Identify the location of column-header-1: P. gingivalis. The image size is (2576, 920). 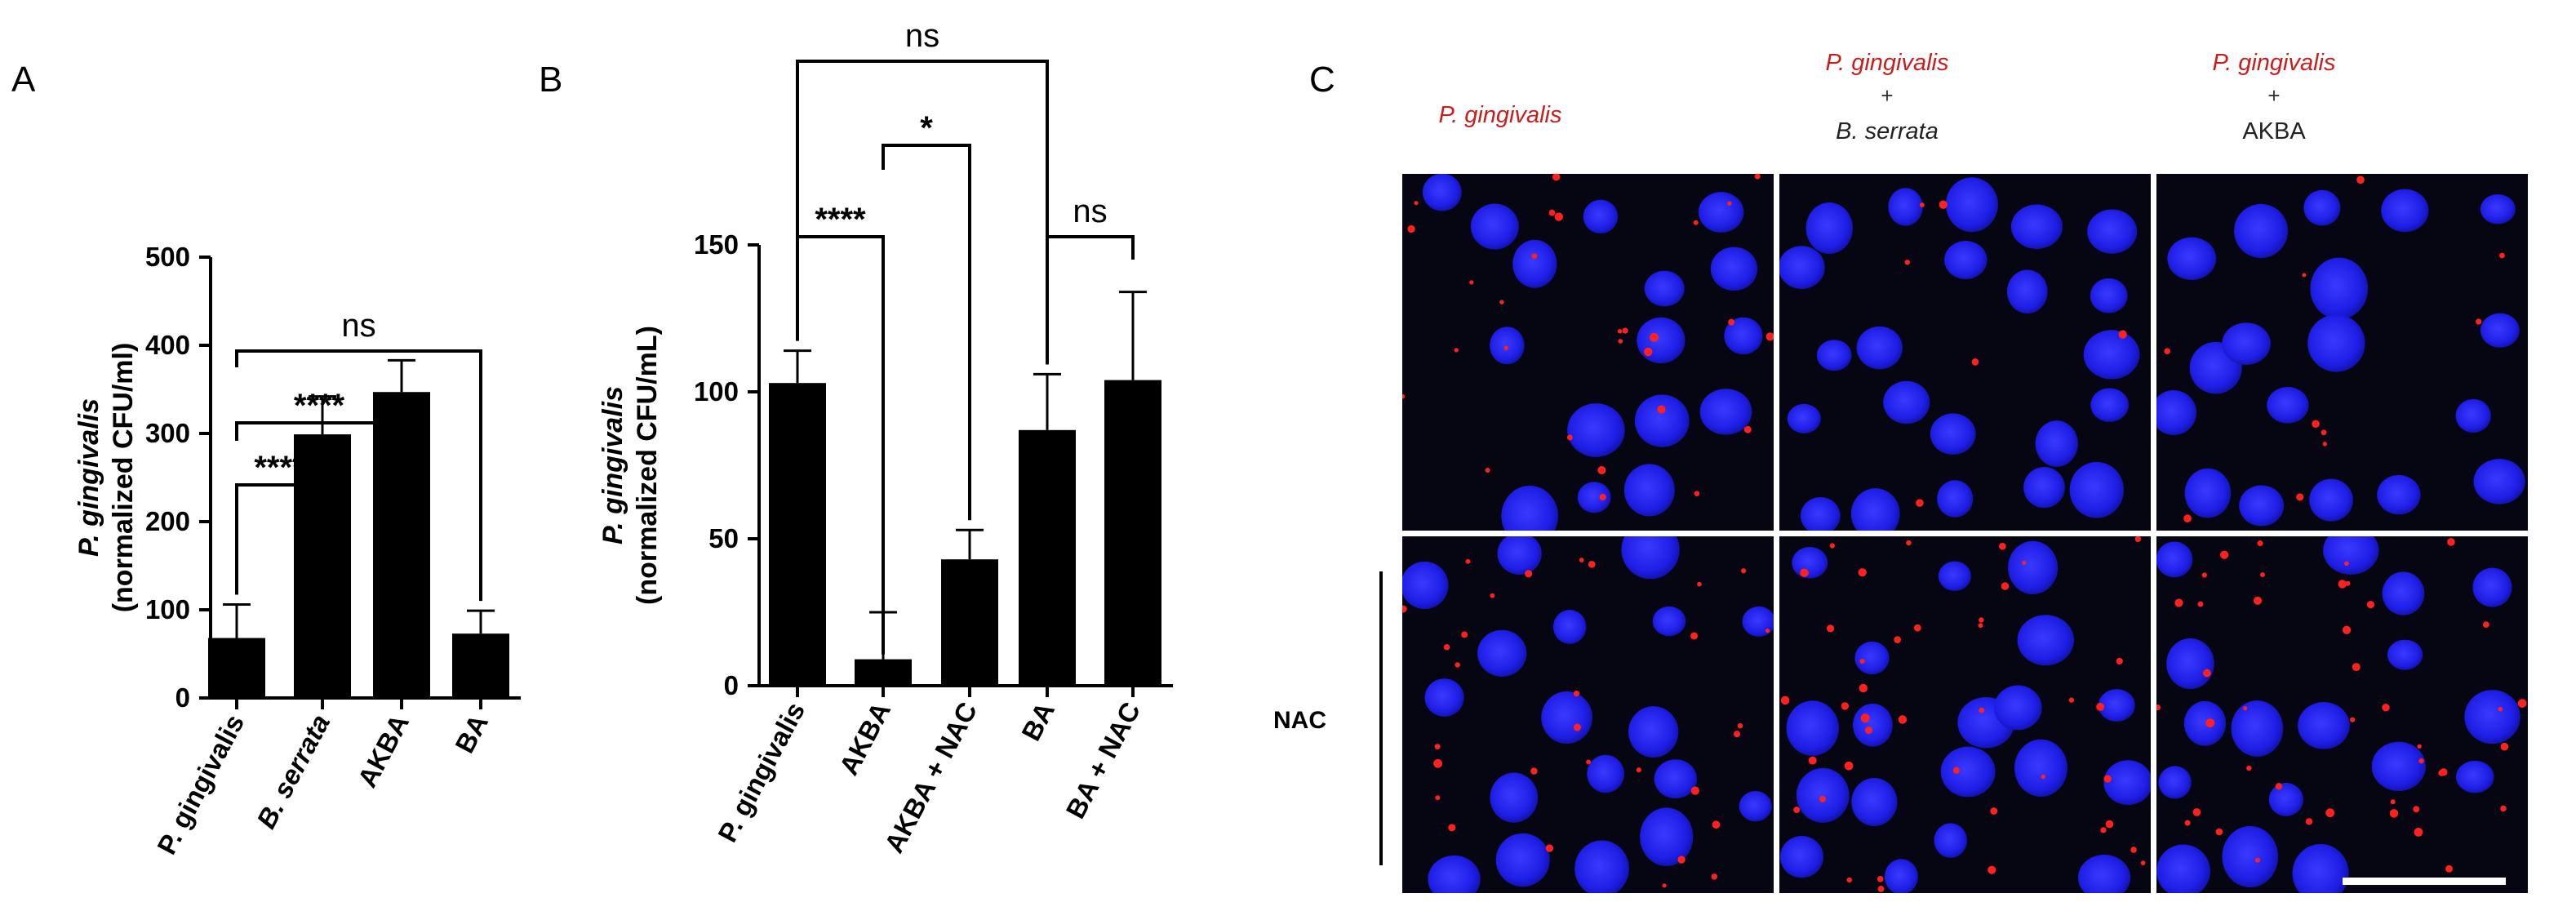
(1499, 115).